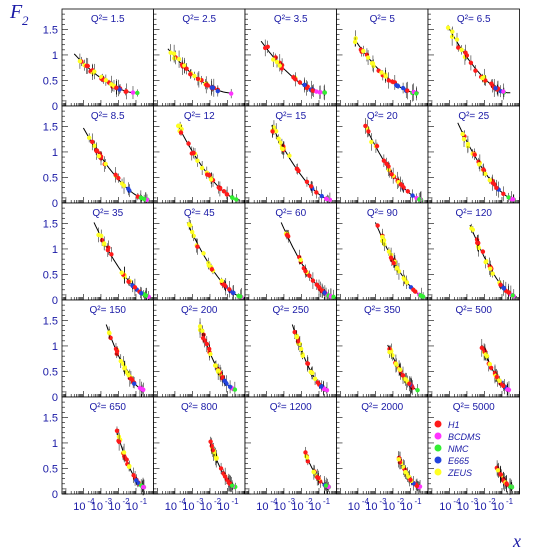  Describe the element at coordinates (418, 501) in the screenshot. I see `x-tick-exponent: -1` at that location.